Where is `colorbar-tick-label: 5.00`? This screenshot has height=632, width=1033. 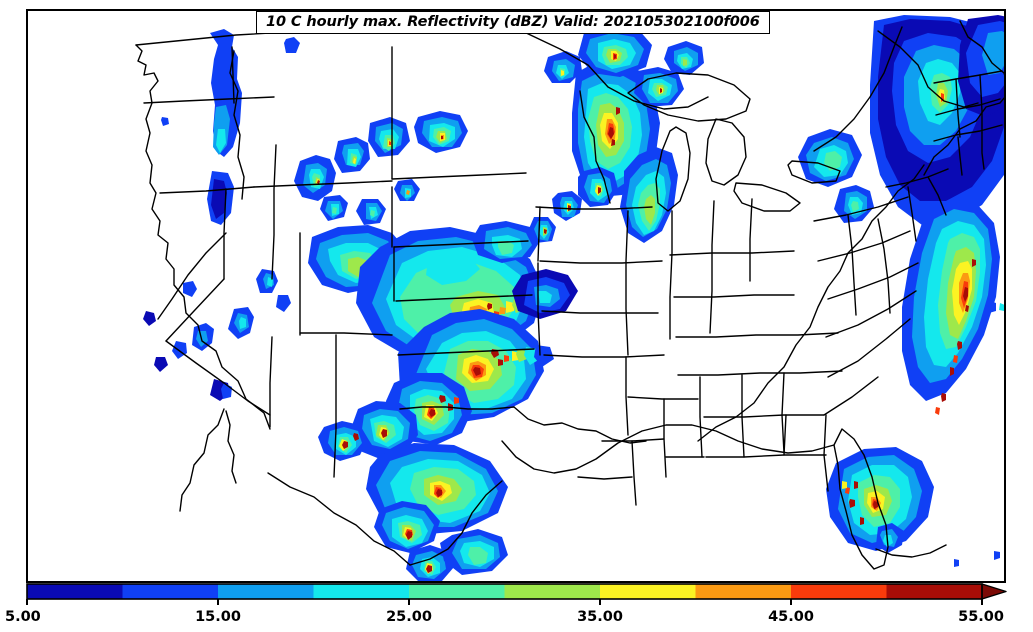 colorbar-tick-label: 5.00 is located at coordinates (23, 617).